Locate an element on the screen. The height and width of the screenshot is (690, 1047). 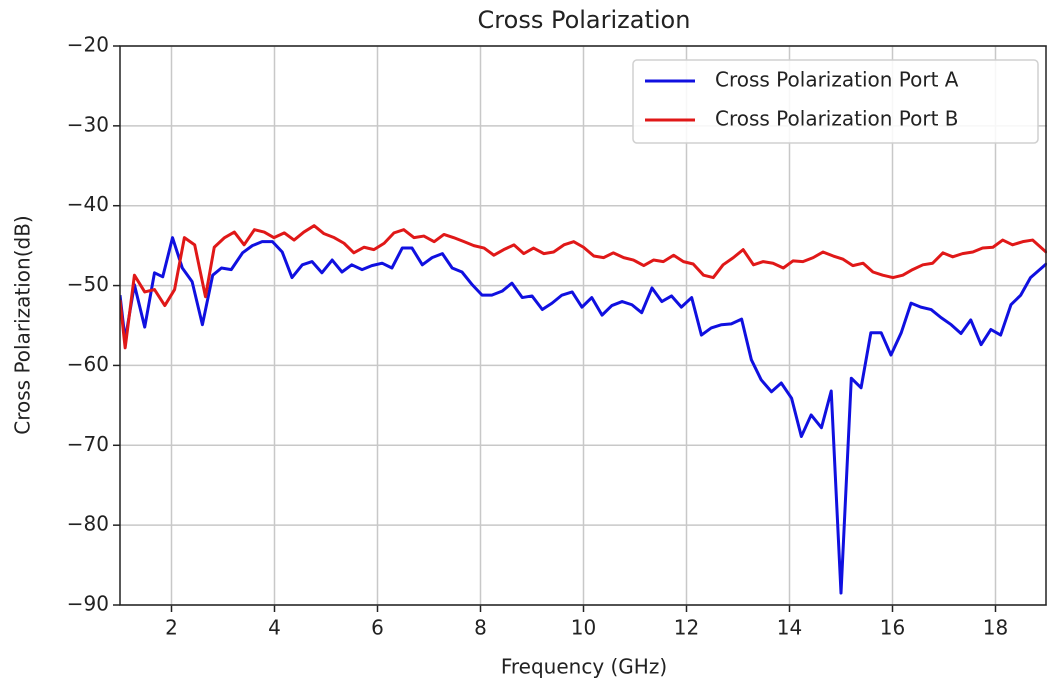
y-tick-label: −40 is located at coordinates (88, 204).